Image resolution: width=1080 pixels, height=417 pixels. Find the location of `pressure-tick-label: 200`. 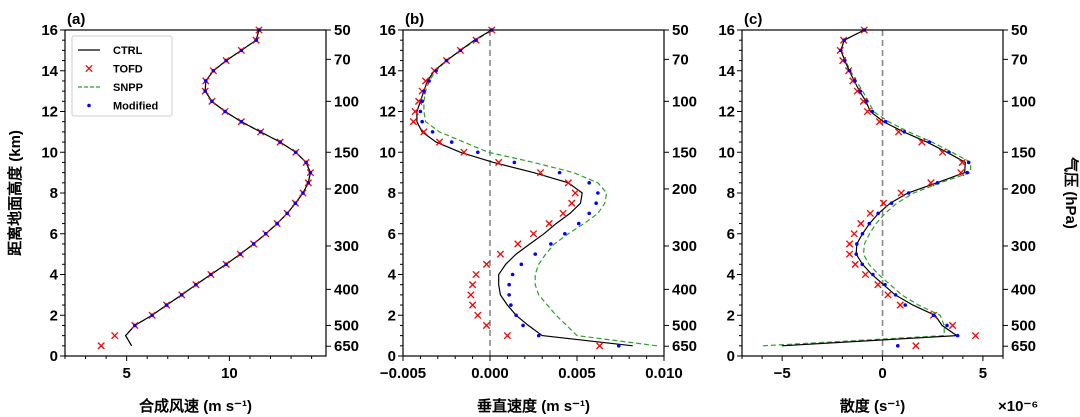

pressure-tick-label: 200 is located at coordinates (1023, 189).